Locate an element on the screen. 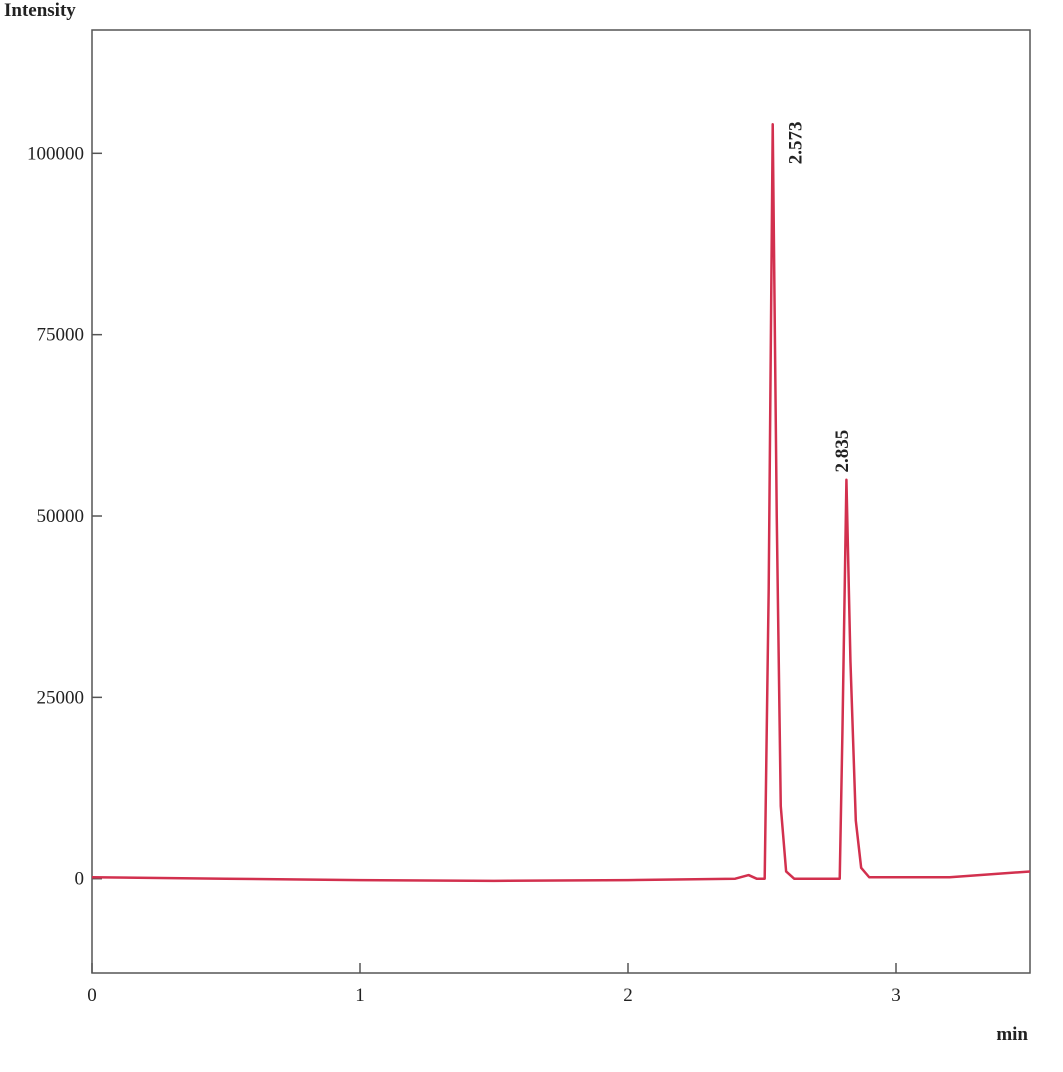  peak-label: 2.835 is located at coordinates (842, 451).